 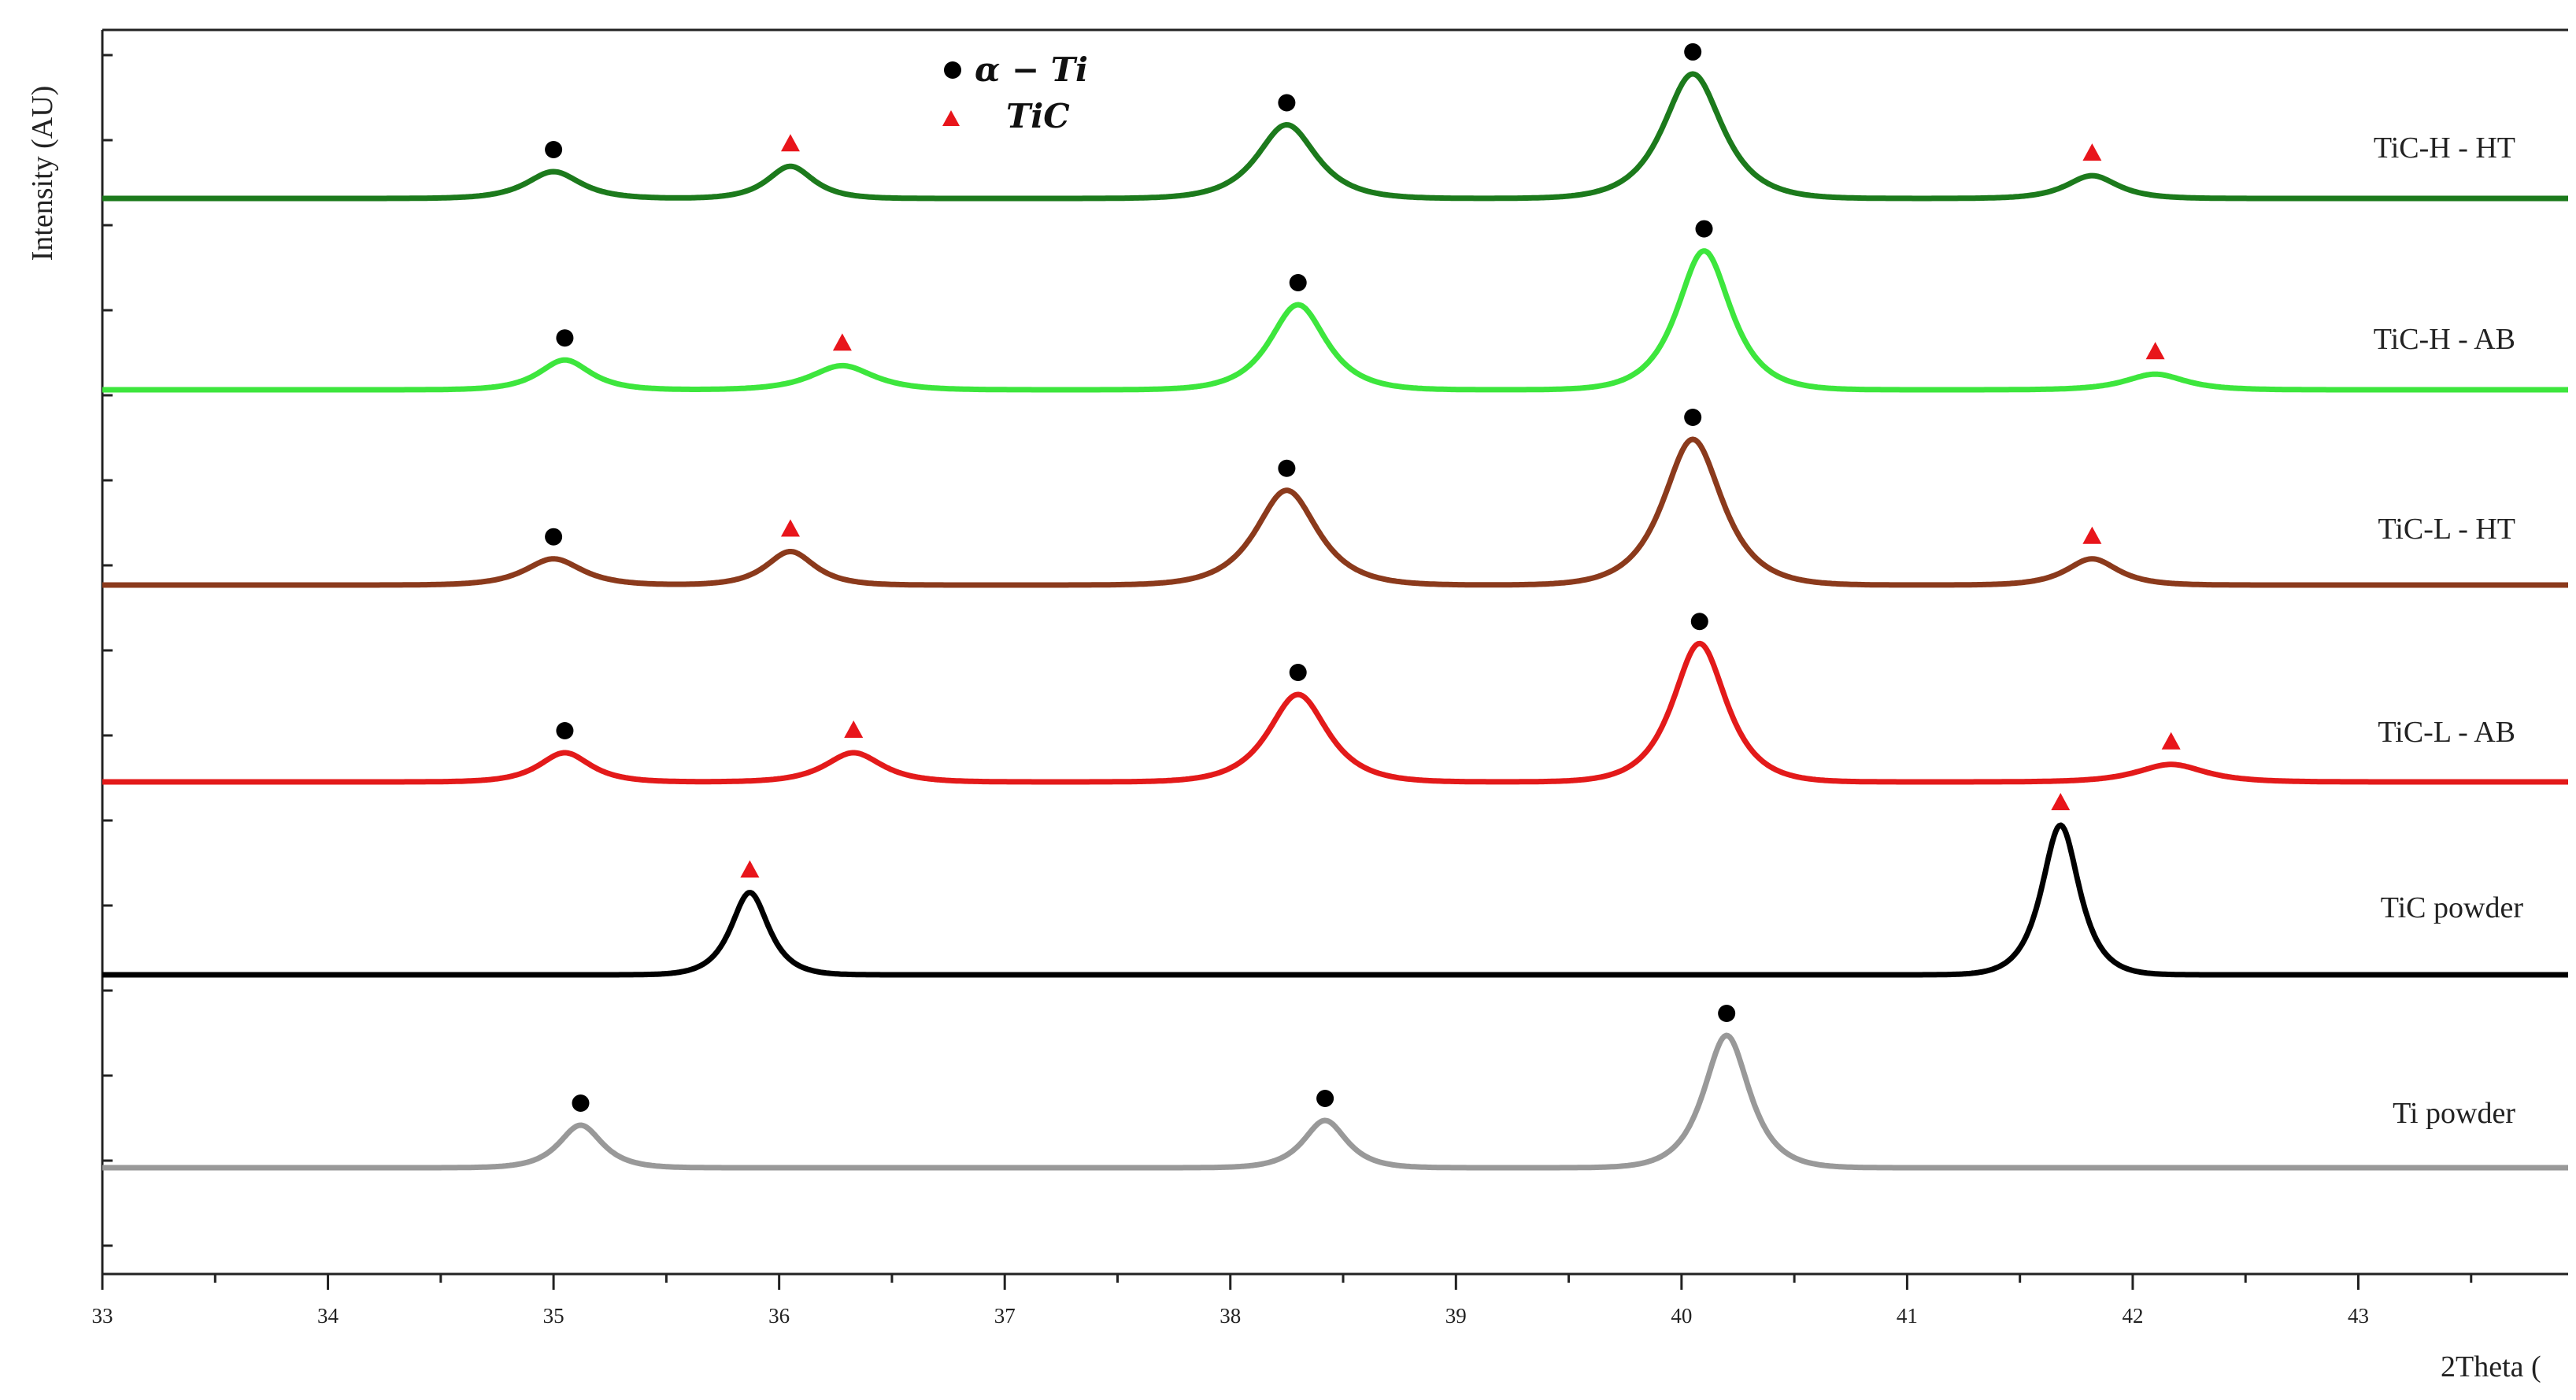 I want to click on x-tick-label: 33, so click(x=102, y=1316).